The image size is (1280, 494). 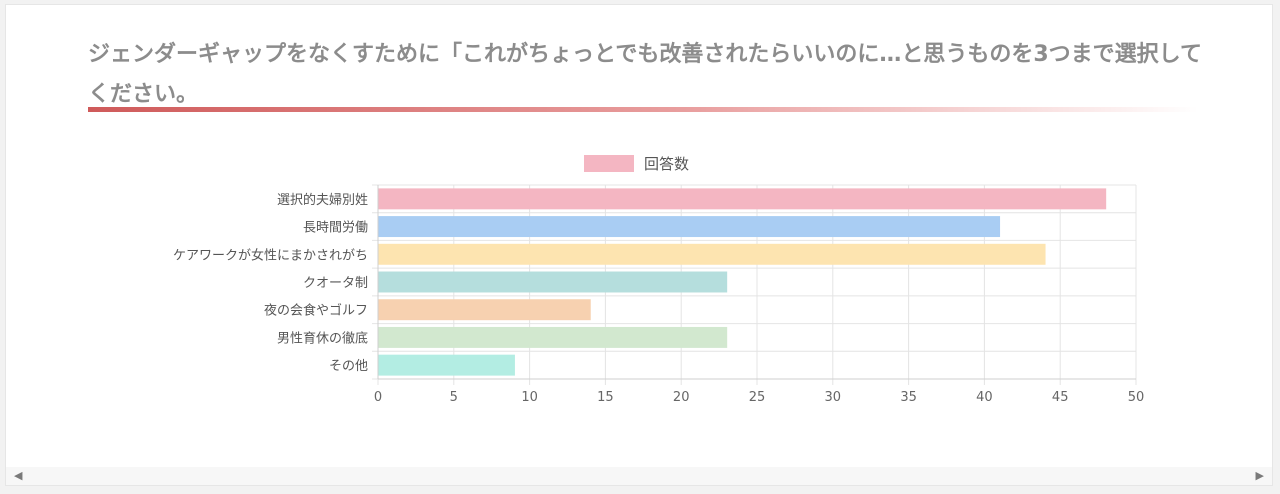 I want to click on y-tick-label: ケアワークが女性にまかされがち, so click(x=270, y=255).